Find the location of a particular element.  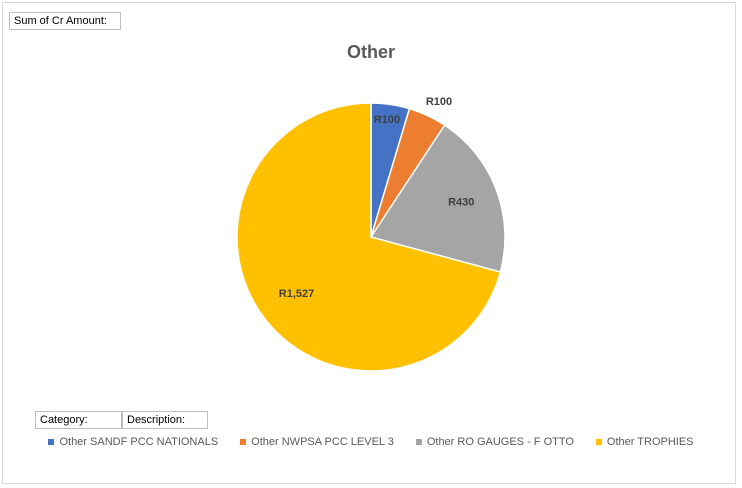

data-label: R430 is located at coordinates (461, 203).